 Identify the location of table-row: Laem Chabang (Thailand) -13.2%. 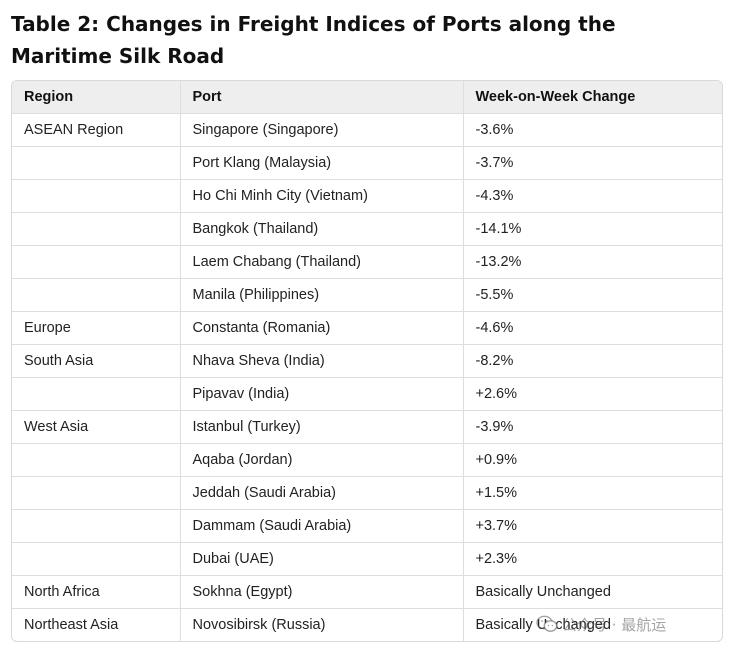
(367, 262).